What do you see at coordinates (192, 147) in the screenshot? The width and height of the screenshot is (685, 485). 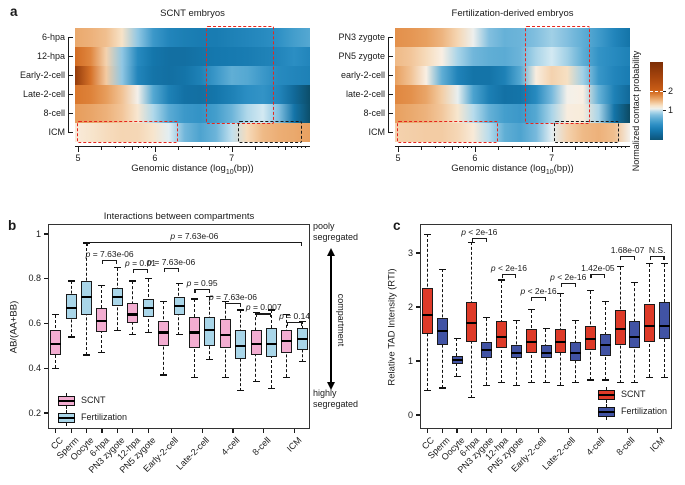 I see `x-axis-line` at bounding box center [192, 147].